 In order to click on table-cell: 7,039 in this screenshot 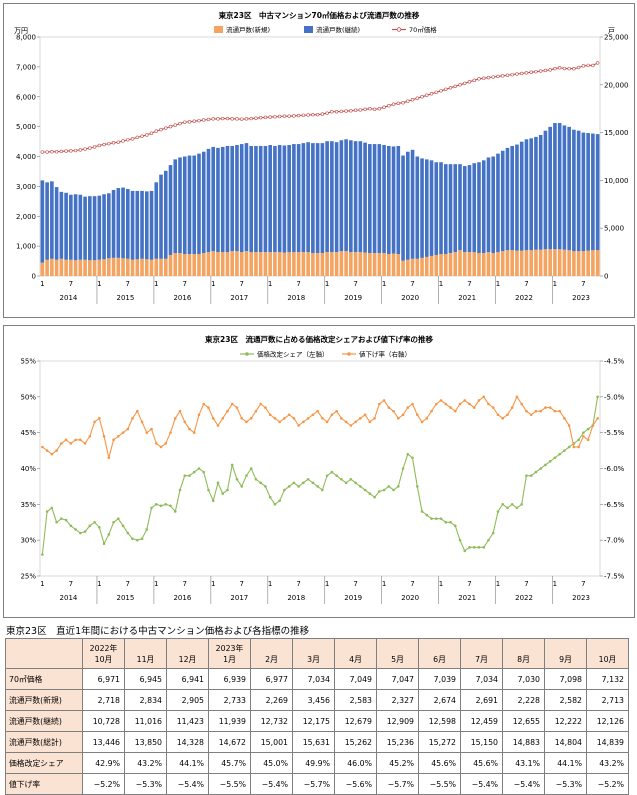, I will do `click(439, 679)`.